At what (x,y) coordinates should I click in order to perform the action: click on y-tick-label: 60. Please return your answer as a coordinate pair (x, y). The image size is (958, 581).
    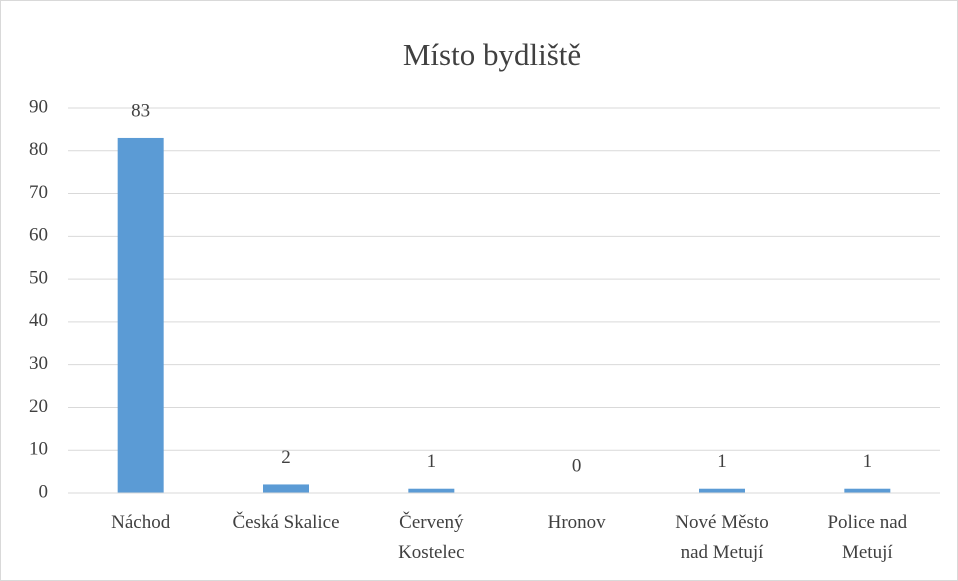
    Looking at the image, I should click on (38, 235).